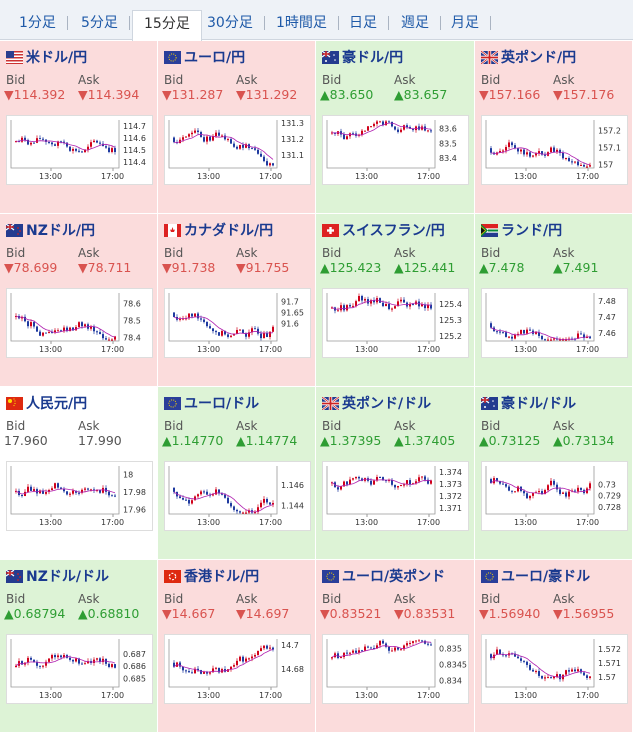 The height and width of the screenshot is (733, 633). What do you see at coordinates (554, 150) in the screenshot?
I see `mini-chart: 157.2 157.1 157 13:00 17:00` at bounding box center [554, 150].